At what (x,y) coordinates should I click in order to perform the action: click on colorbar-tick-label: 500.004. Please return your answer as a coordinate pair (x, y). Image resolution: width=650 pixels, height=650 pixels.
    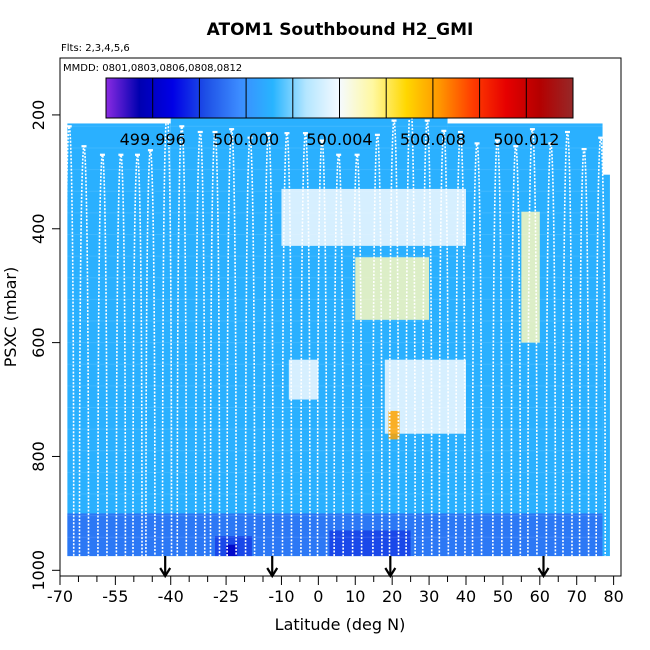
    Looking at the image, I should click on (339, 139).